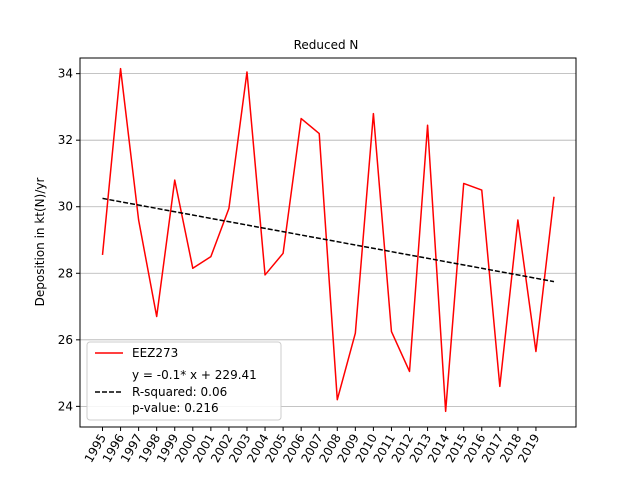  What do you see at coordinates (40, 242) in the screenshot?
I see `y-axis-label: Deposition in kt(N)/yr` at bounding box center [40, 242].